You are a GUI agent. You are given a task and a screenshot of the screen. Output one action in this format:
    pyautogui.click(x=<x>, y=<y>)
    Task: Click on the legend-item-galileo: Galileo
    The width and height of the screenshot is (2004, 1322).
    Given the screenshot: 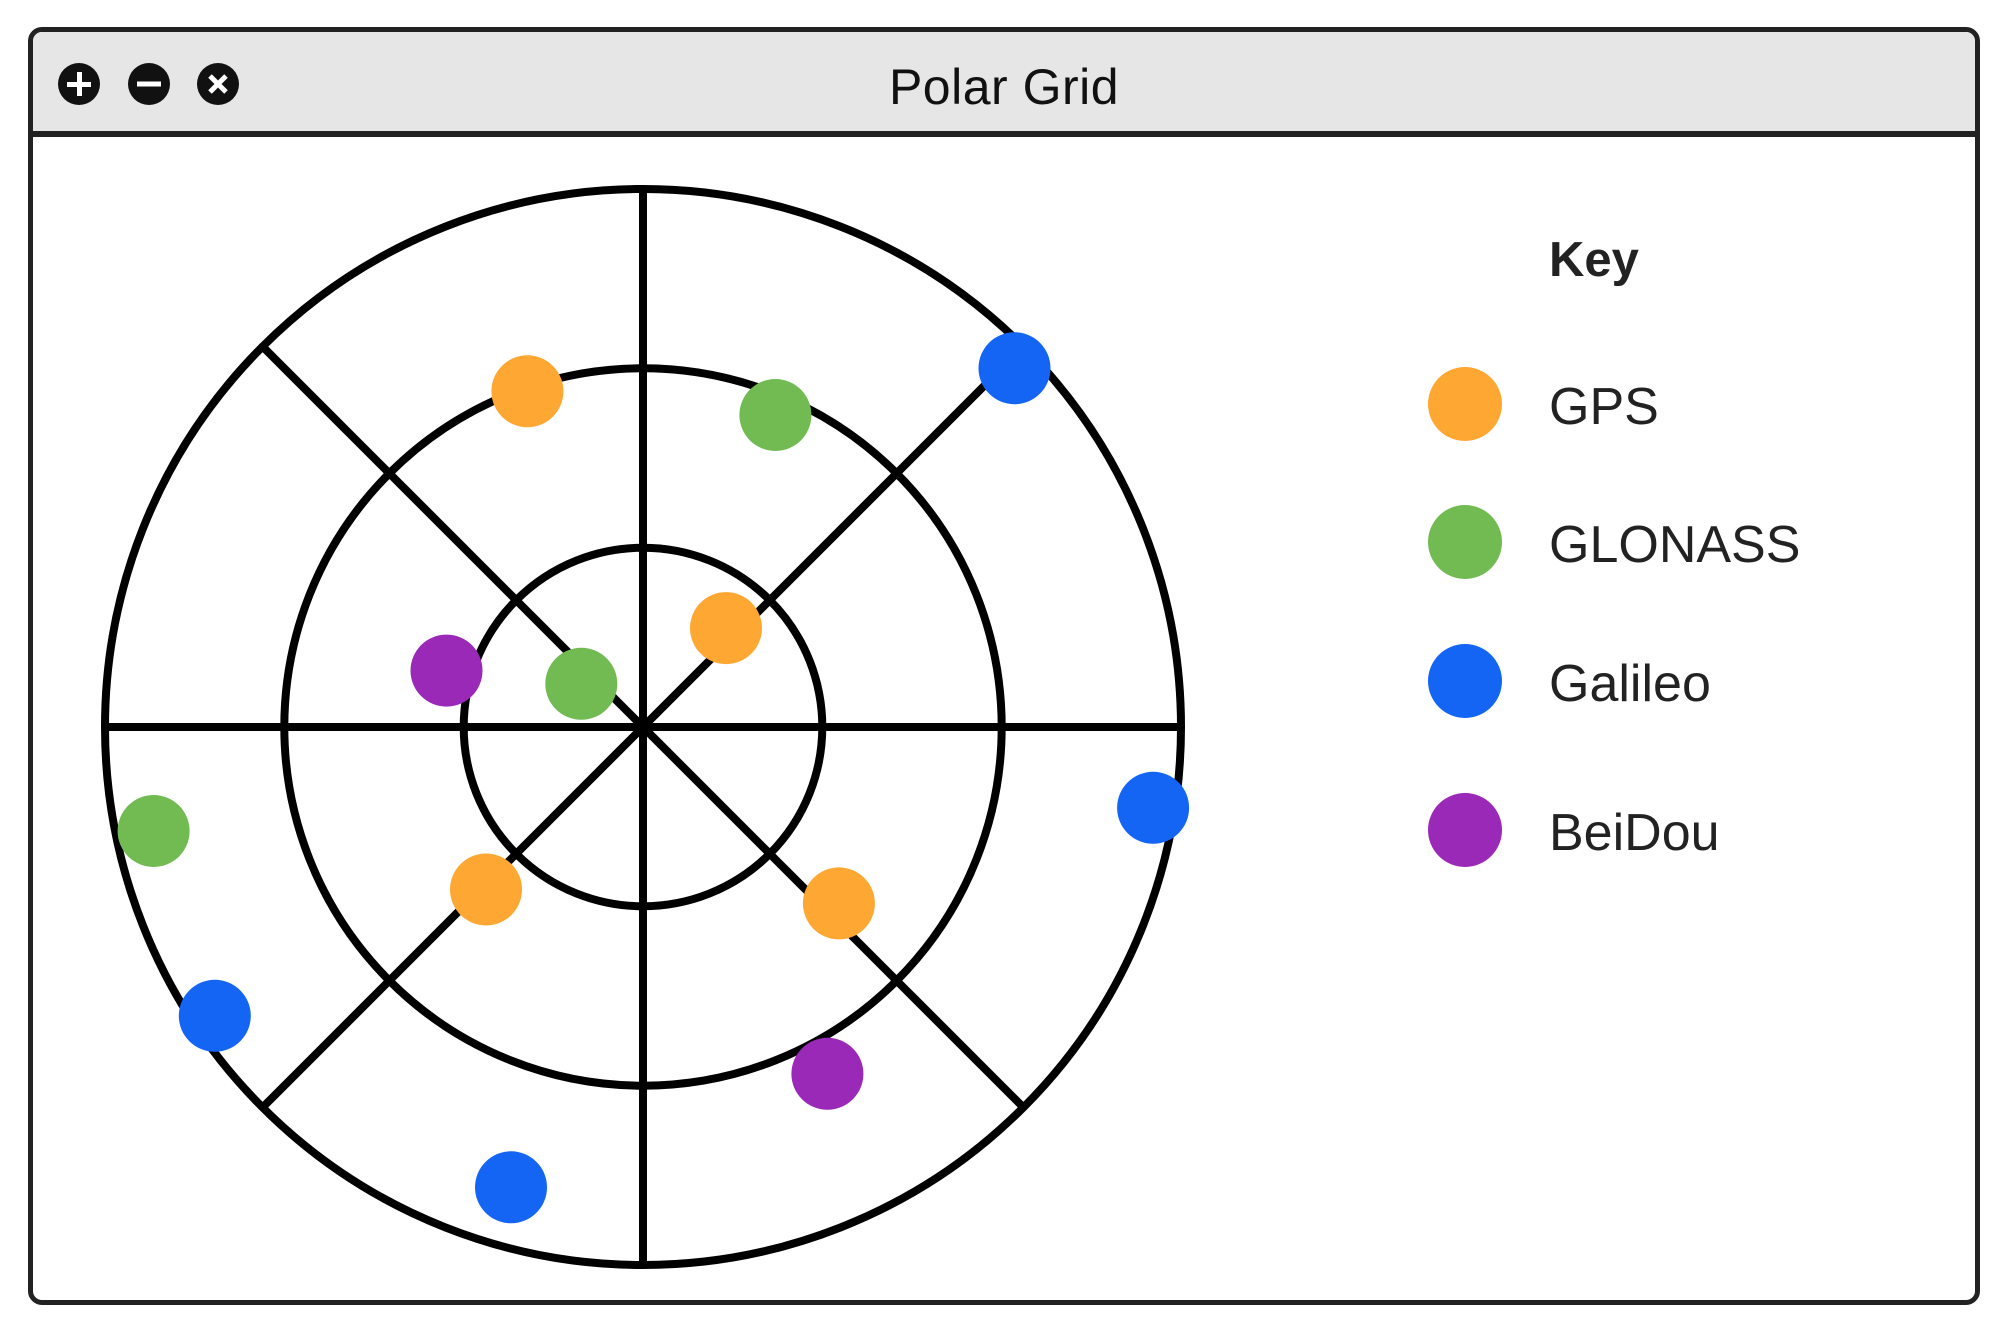 What is the action you would take?
    pyautogui.click(x=1678, y=682)
    